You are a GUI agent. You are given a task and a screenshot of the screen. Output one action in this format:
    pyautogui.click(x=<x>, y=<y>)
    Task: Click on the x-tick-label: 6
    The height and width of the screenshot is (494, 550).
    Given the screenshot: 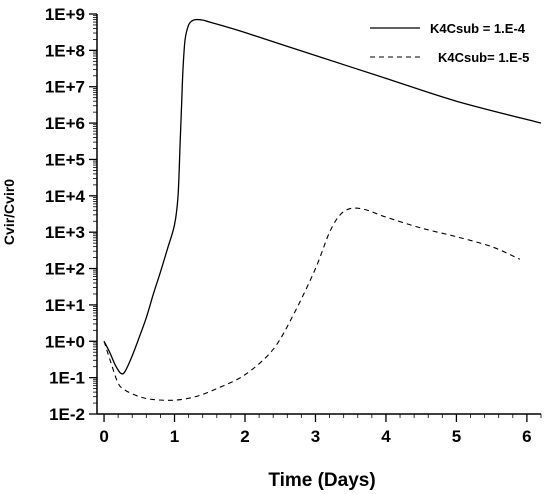 What is the action you would take?
    pyautogui.click(x=526, y=436)
    